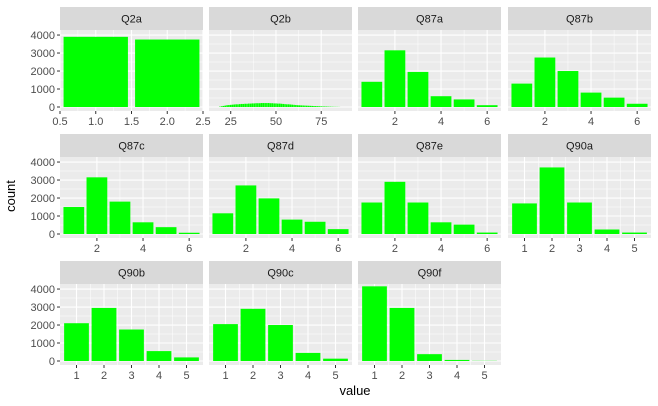 This screenshot has height=406, width=658. What do you see at coordinates (189, 249) in the screenshot?
I see `x-tick-label: 6` at bounding box center [189, 249].